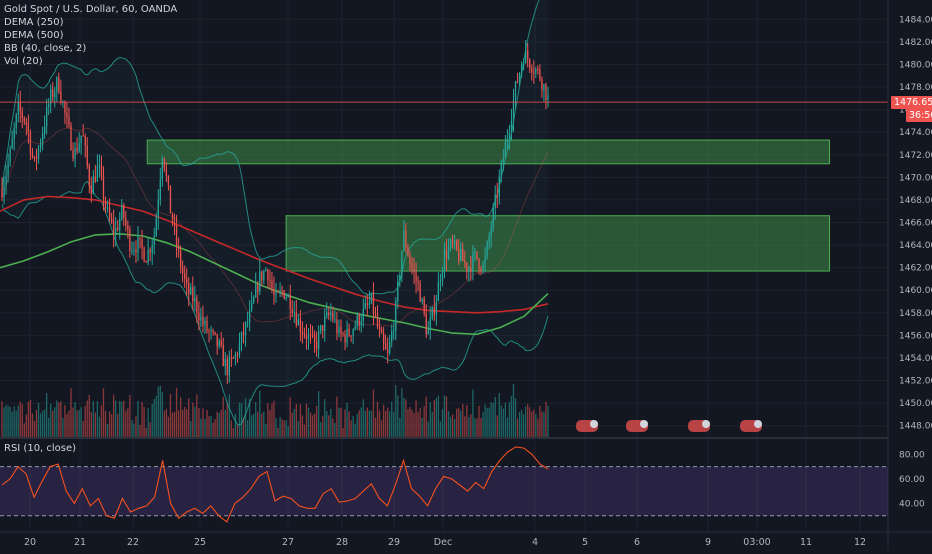  What do you see at coordinates (91, 9) in the screenshot?
I see `symbol-title: Gold Spot / U.S. Dollar, 60, OANDA` at bounding box center [91, 9].